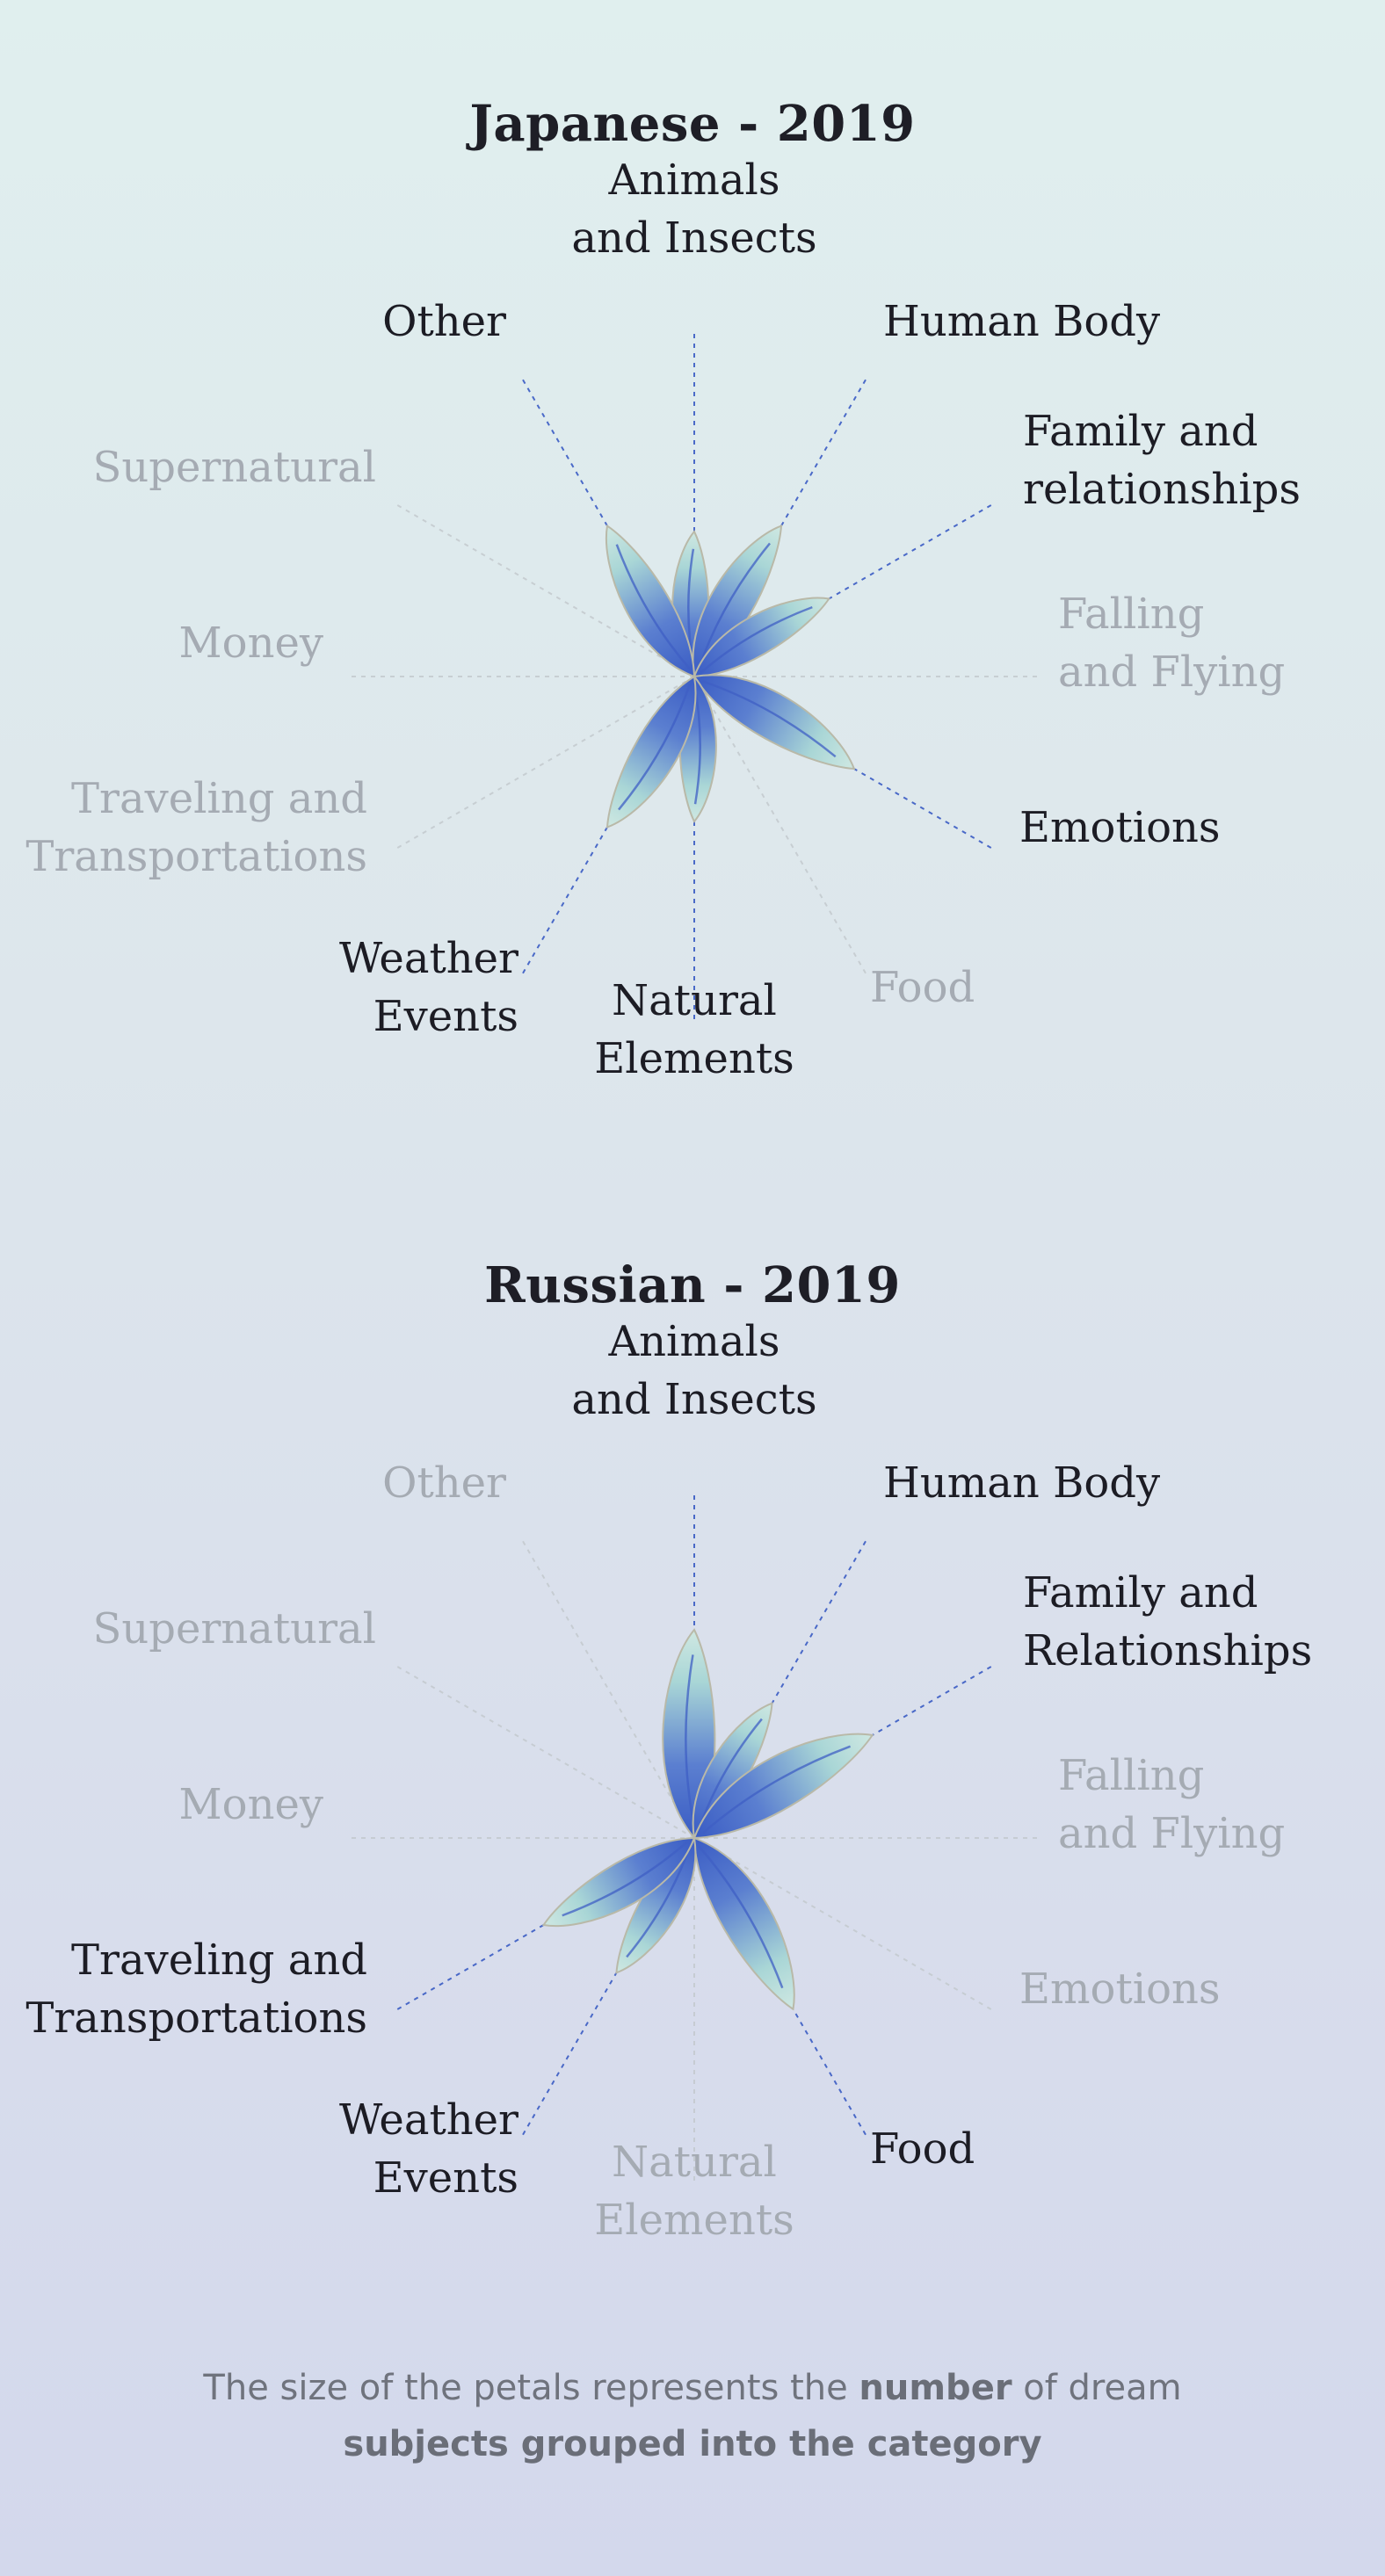 The width and height of the screenshot is (1385, 2576). I want to click on footnote-text: of dream, so click(1097, 2388).